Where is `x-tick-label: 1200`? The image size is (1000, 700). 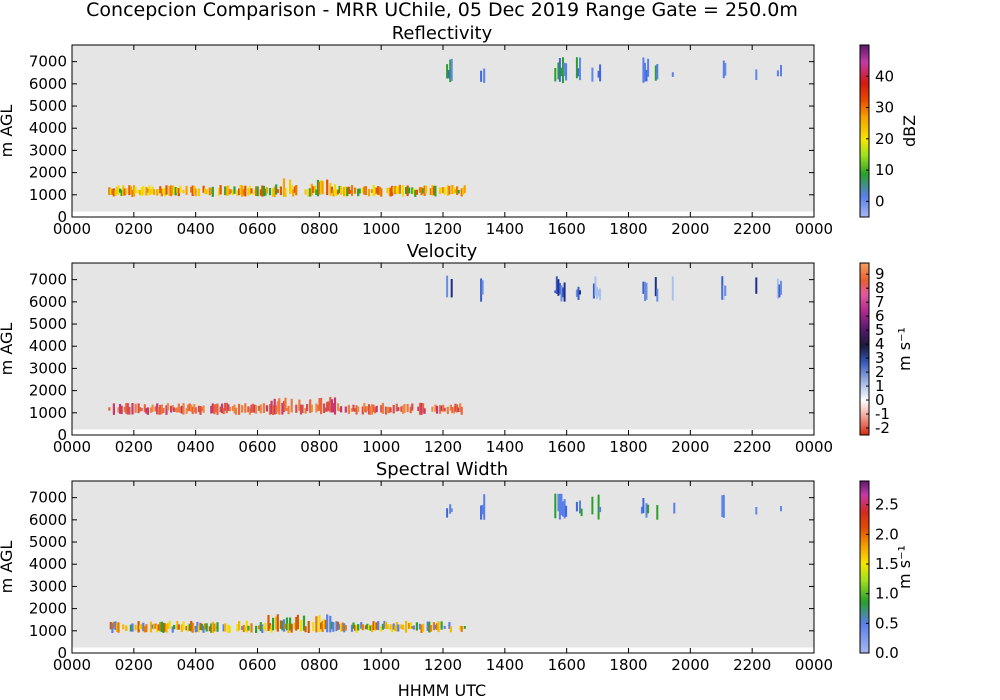 x-tick-label: 1200 is located at coordinates (443, 229).